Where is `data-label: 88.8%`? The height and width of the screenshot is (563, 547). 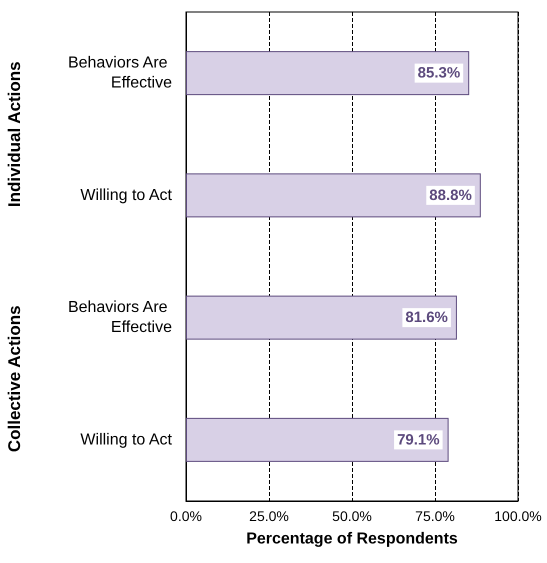
data-label: 88.8% is located at coordinates (450, 195).